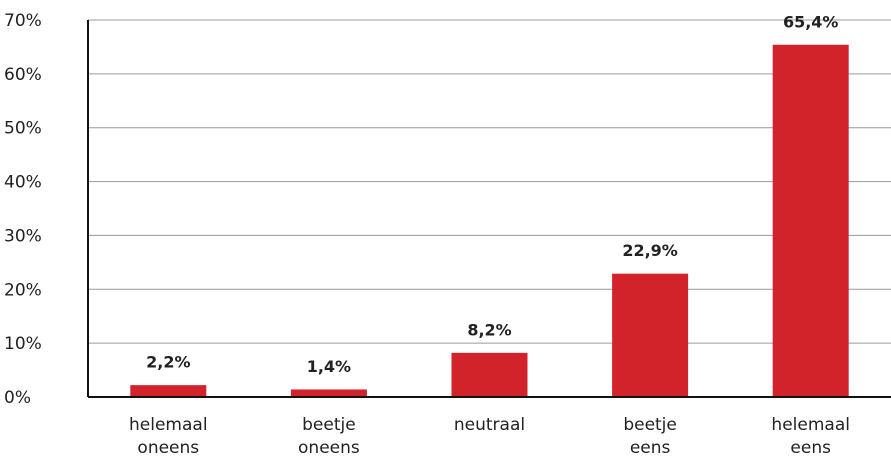 This screenshot has height=459, width=891. I want to click on y-tick-label: 20%, so click(23, 290).